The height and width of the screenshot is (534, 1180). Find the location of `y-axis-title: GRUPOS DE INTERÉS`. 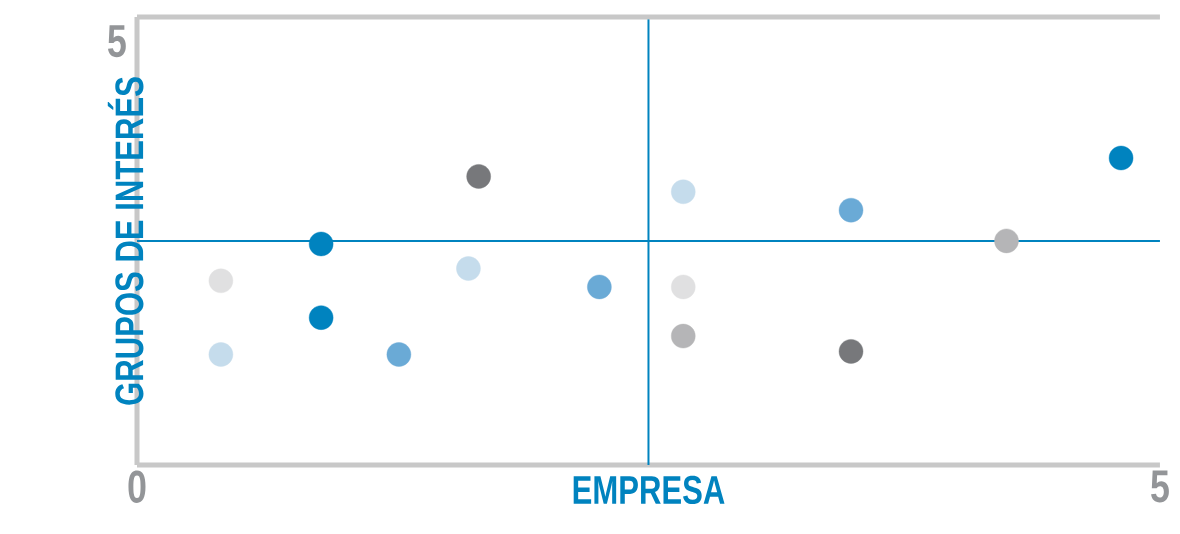

y-axis-title: GRUPOS DE INTERÉS is located at coordinates (125, 241).